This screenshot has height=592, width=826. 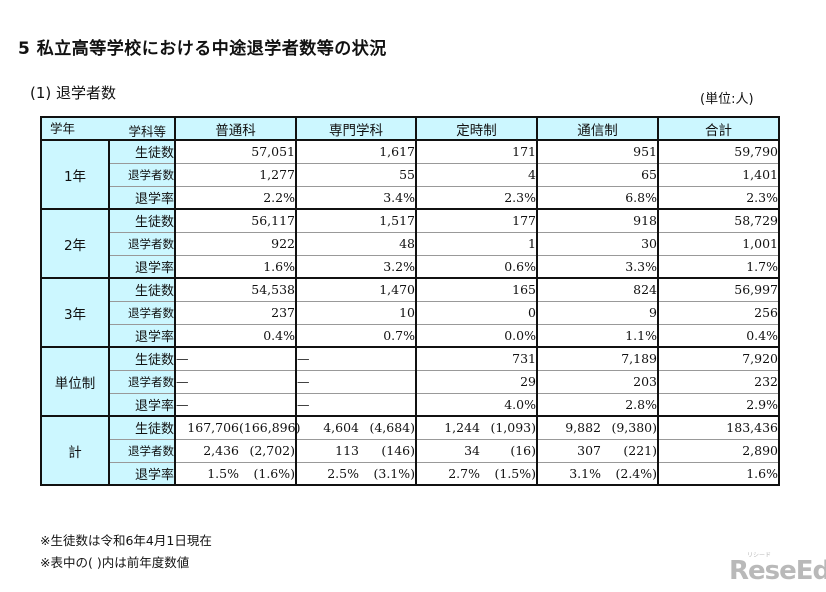 I want to click on value-cell: 0.7%, so click(x=356, y=336).